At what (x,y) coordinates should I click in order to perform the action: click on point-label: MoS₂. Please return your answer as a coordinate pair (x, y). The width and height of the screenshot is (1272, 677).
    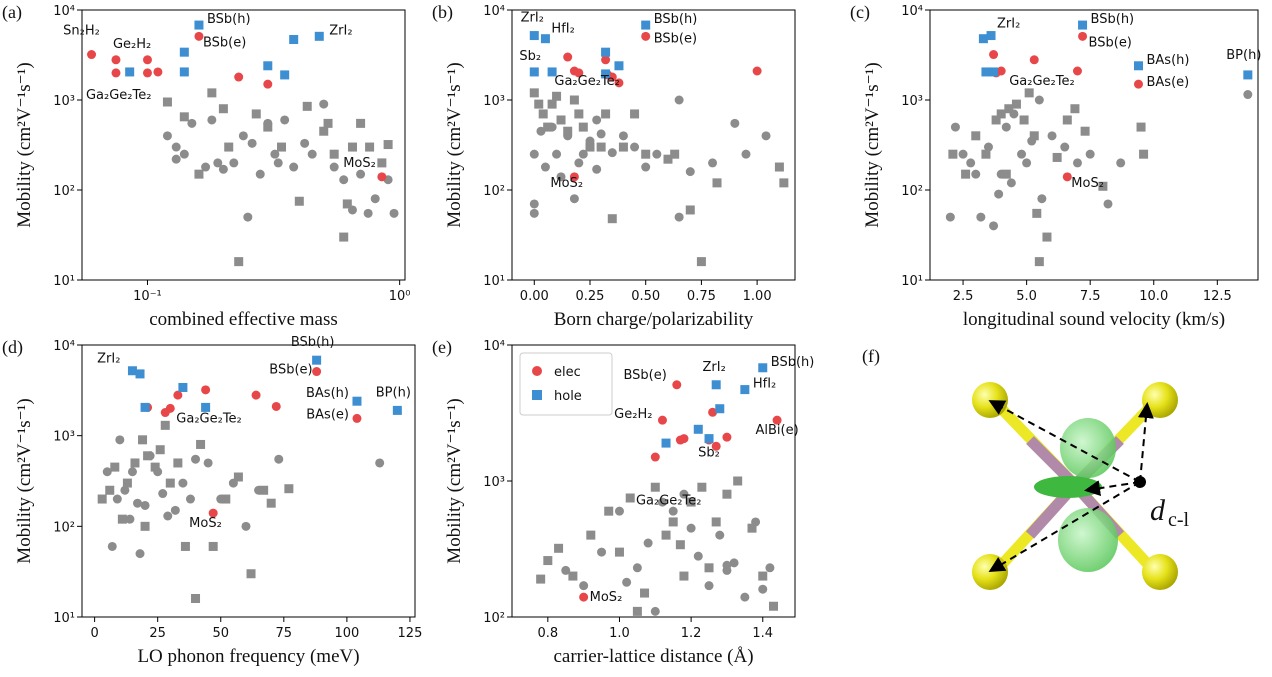
    Looking at the image, I should click on (205, 523).